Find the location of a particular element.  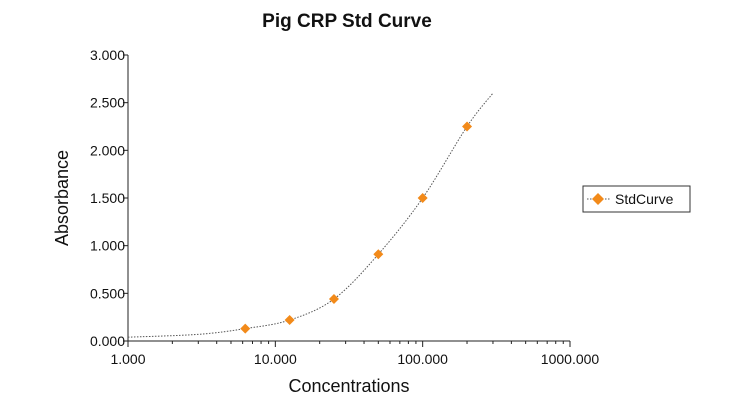

y-tick-label: 1.500 is located at coordinates (107, 198).